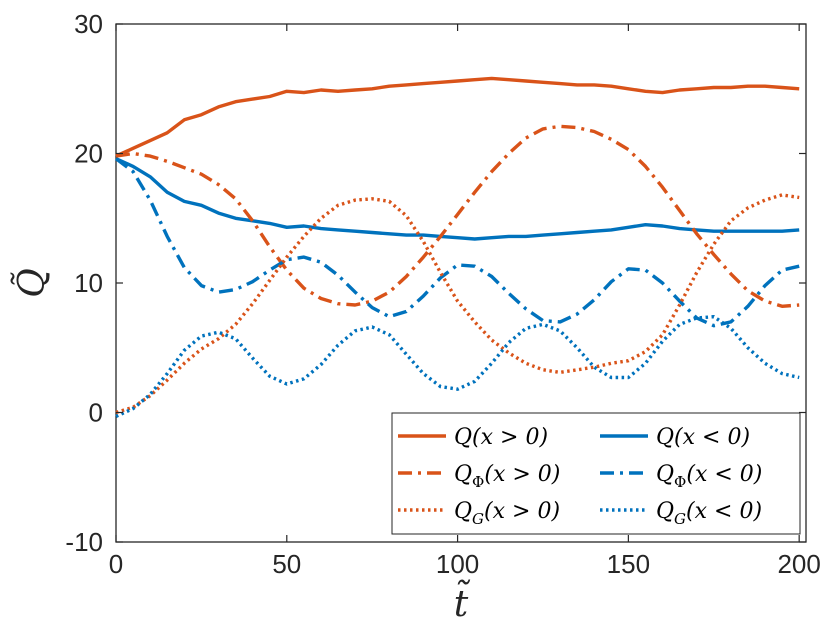 This screenshot has width=830, height=630. I want to click on y-tick-label: 0, so click(96, 413).